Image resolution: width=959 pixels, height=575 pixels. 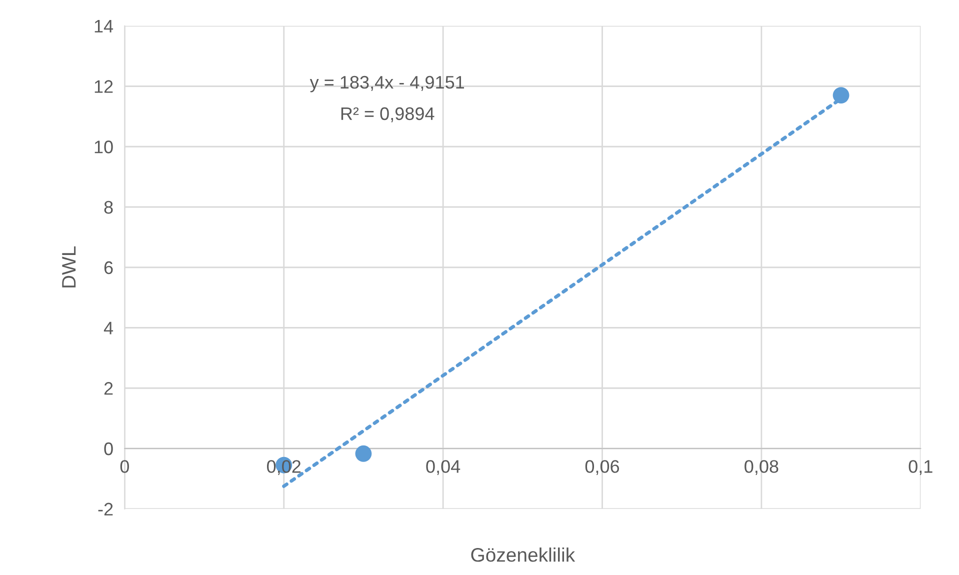 What do you see at coordinates (602, 468) in the screenshot?
I see `x-tick-label: 0,06` at bounding box center [602, 468].